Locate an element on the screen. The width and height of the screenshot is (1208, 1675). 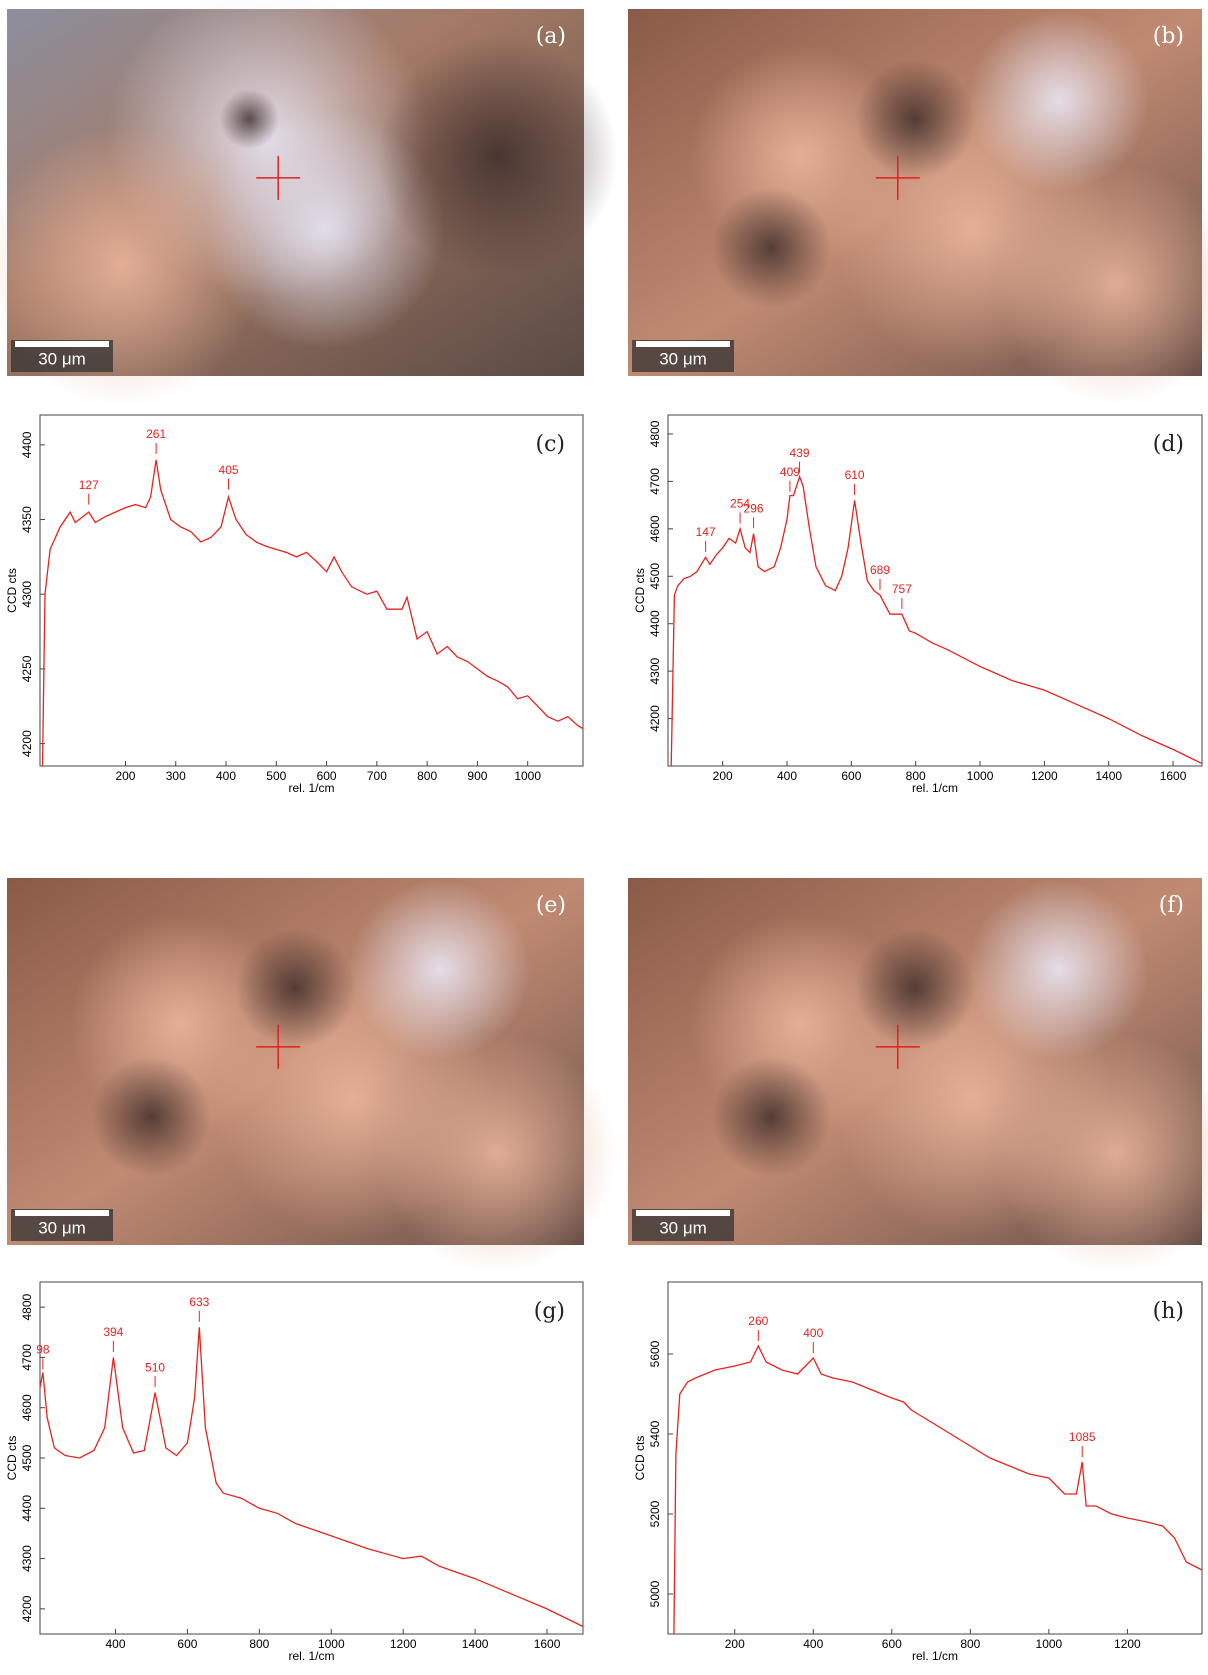
y-tick-label: 4300 is located at coordinates (655, 670).